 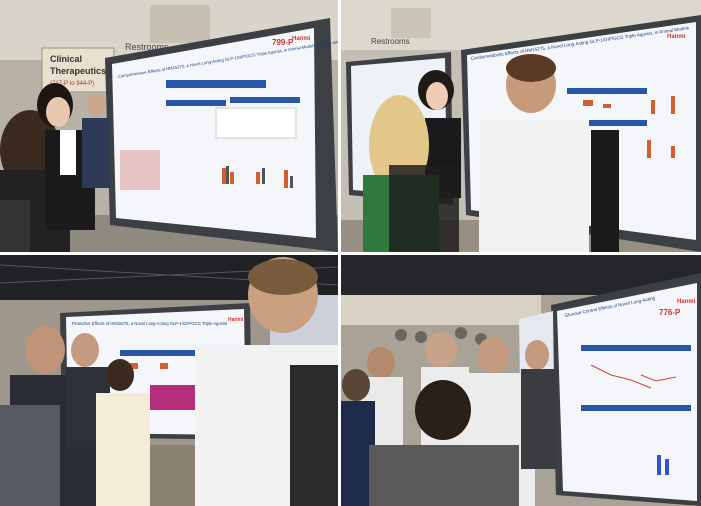 What do you see at coordinates (66, 59) in the screenshot?
I see `sign-text: Clinical` at bounding box center [66, 59].